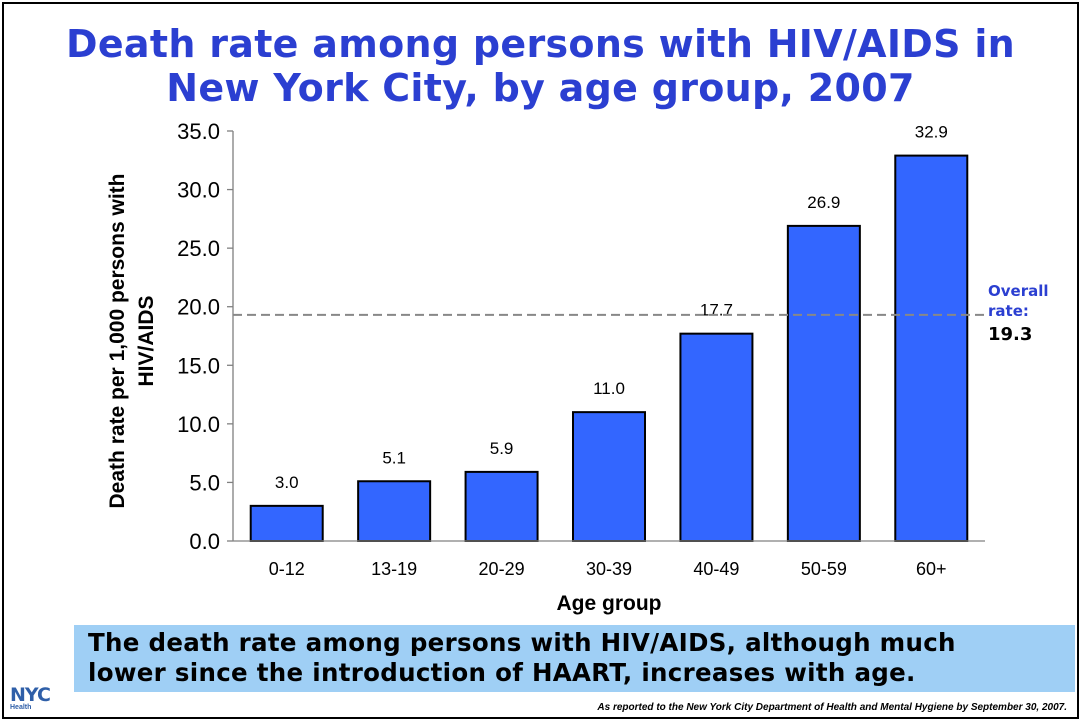  Describe the element at coordinates (21, 707) in the screenshot. I see `logo-sub: Health` at that location.